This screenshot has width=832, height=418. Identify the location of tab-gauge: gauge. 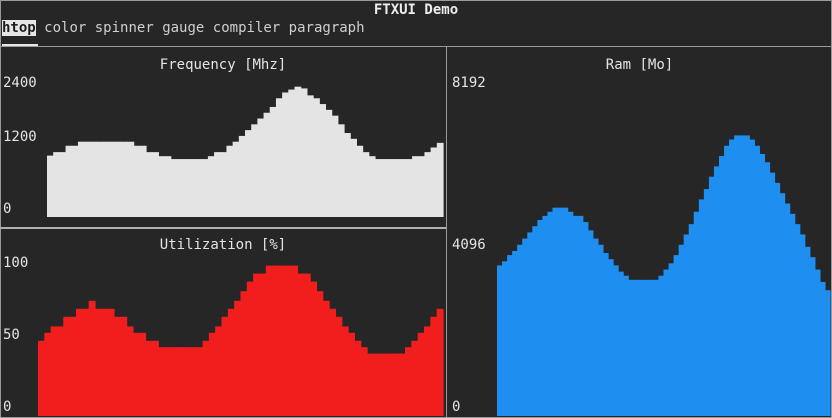
(183, 28).